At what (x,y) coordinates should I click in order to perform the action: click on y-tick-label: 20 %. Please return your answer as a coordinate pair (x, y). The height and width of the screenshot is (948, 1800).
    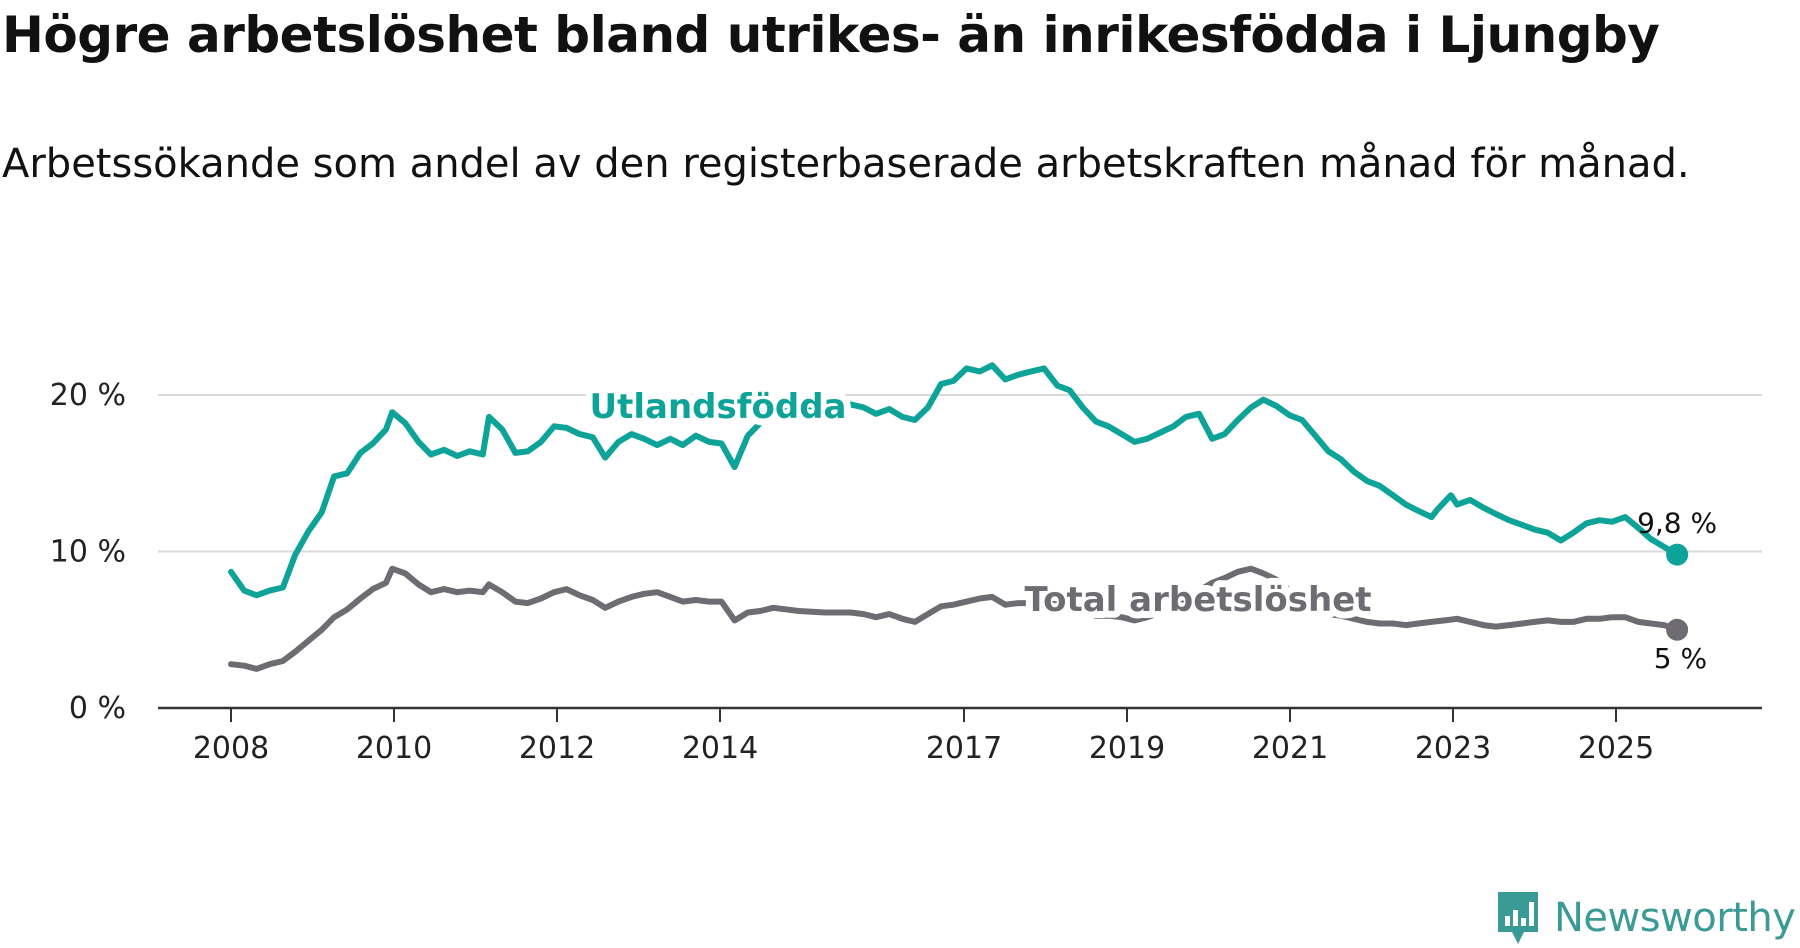
    Looking at the image, I should click on (88, 395).